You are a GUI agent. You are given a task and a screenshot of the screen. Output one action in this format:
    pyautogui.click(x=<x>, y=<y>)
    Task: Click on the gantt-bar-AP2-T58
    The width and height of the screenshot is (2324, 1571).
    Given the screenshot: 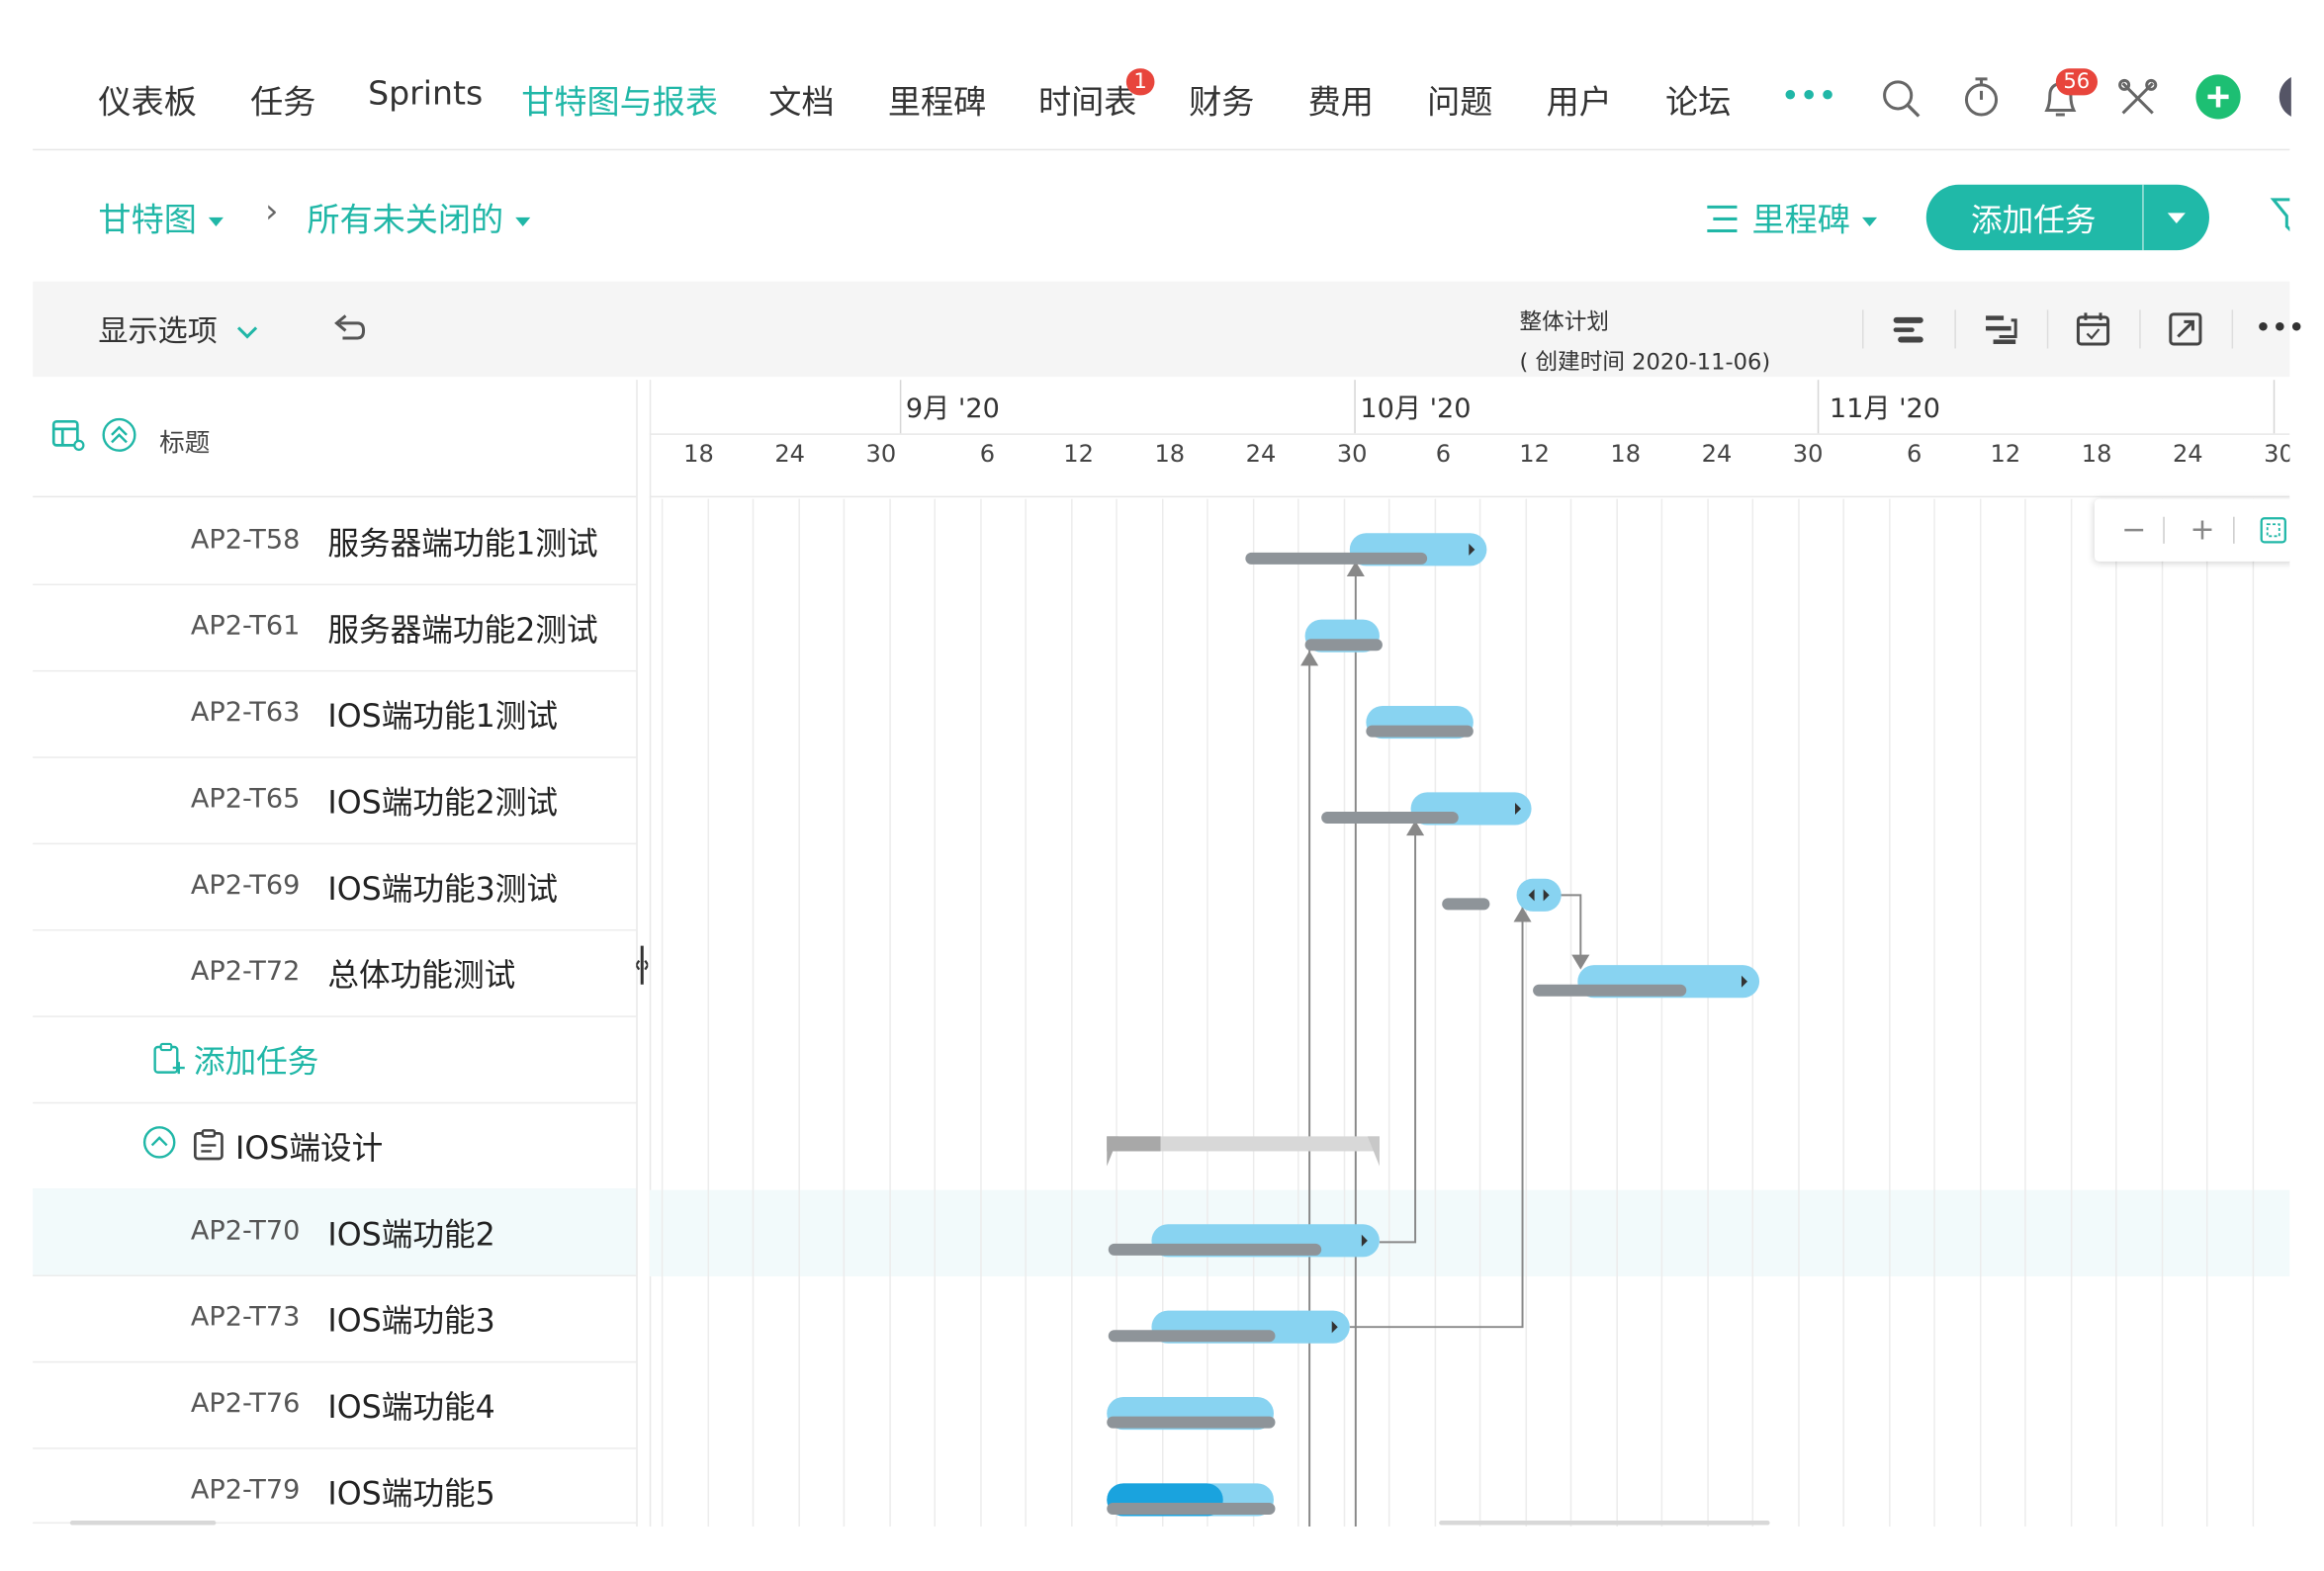 What is the action you would take?
    pyautogui.click(x=1366, y=550)
    